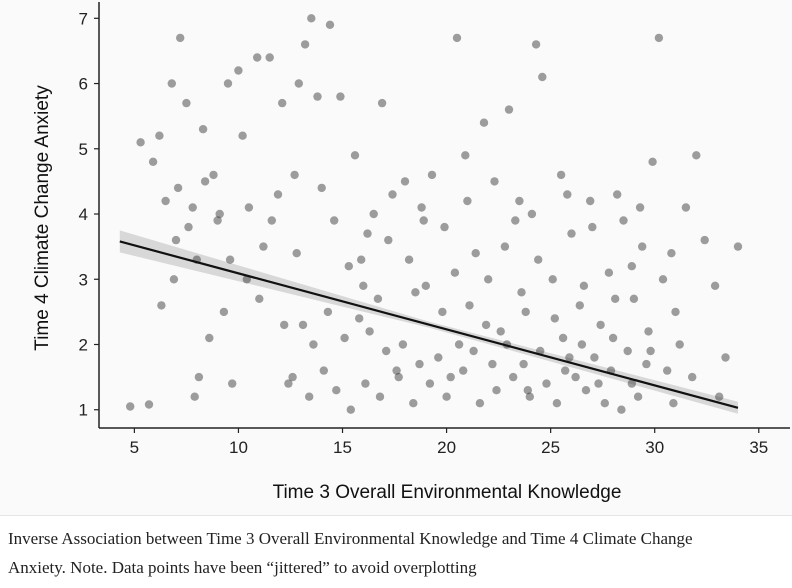 The width and height of the screenshot is (792, 588). What do you see at coordinates (83, 344) in the screenshot?
I see `y-tick-label: 2` at bounding box center [83, 344].